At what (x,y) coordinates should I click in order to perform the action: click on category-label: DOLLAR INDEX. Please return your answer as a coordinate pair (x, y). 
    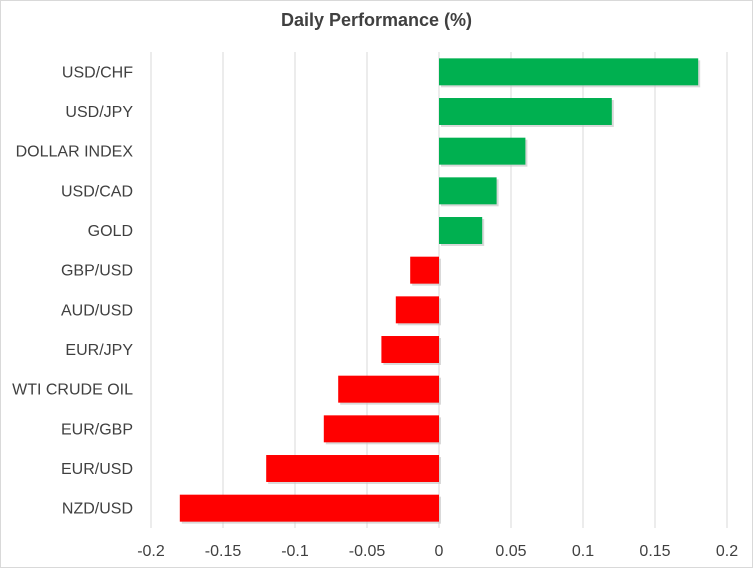
    Looking at the image, I should click on (75, 152).